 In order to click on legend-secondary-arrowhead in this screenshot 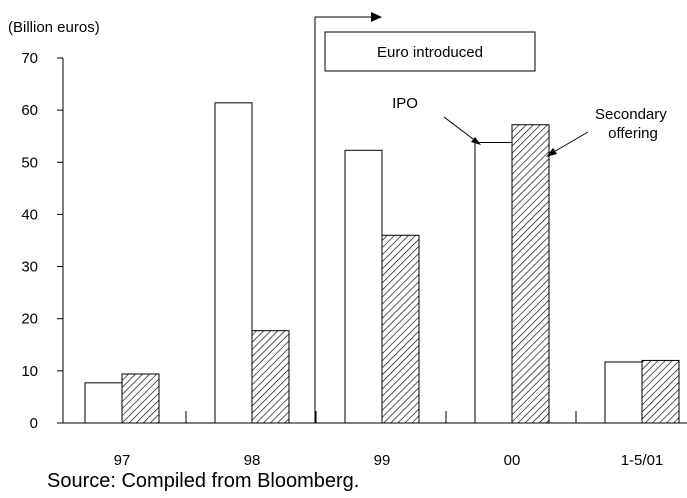, I will do `click(551, 152)`.